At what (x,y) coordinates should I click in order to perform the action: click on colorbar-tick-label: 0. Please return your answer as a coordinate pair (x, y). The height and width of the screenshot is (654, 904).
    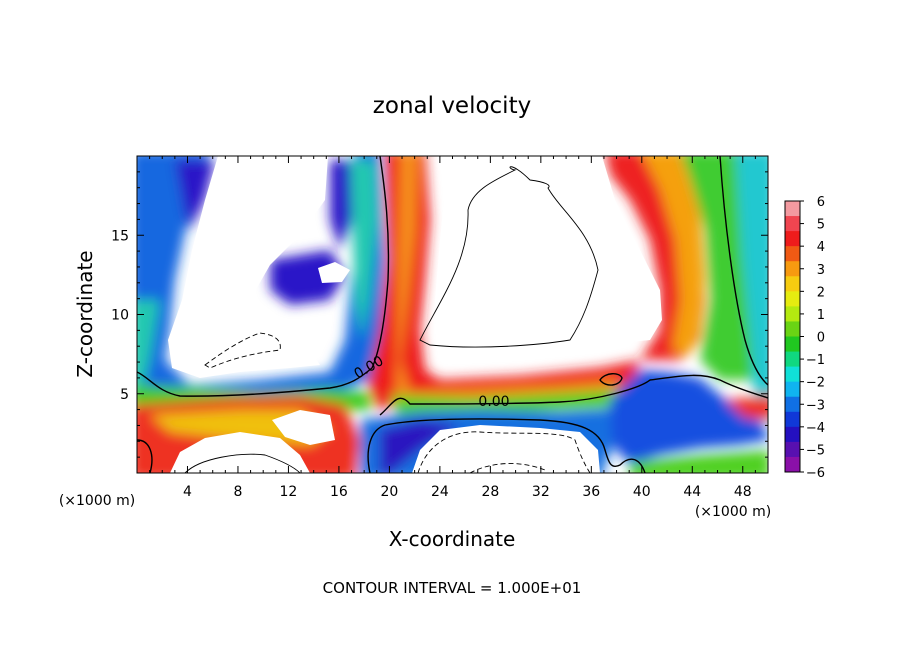
    Looking at the image, I should click on (821, 338).